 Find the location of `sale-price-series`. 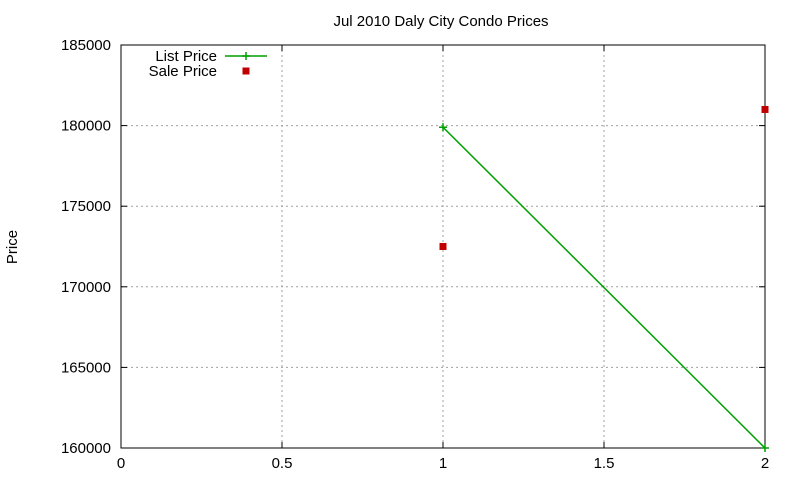

sale-price-series is located at coordinates (604, 177).